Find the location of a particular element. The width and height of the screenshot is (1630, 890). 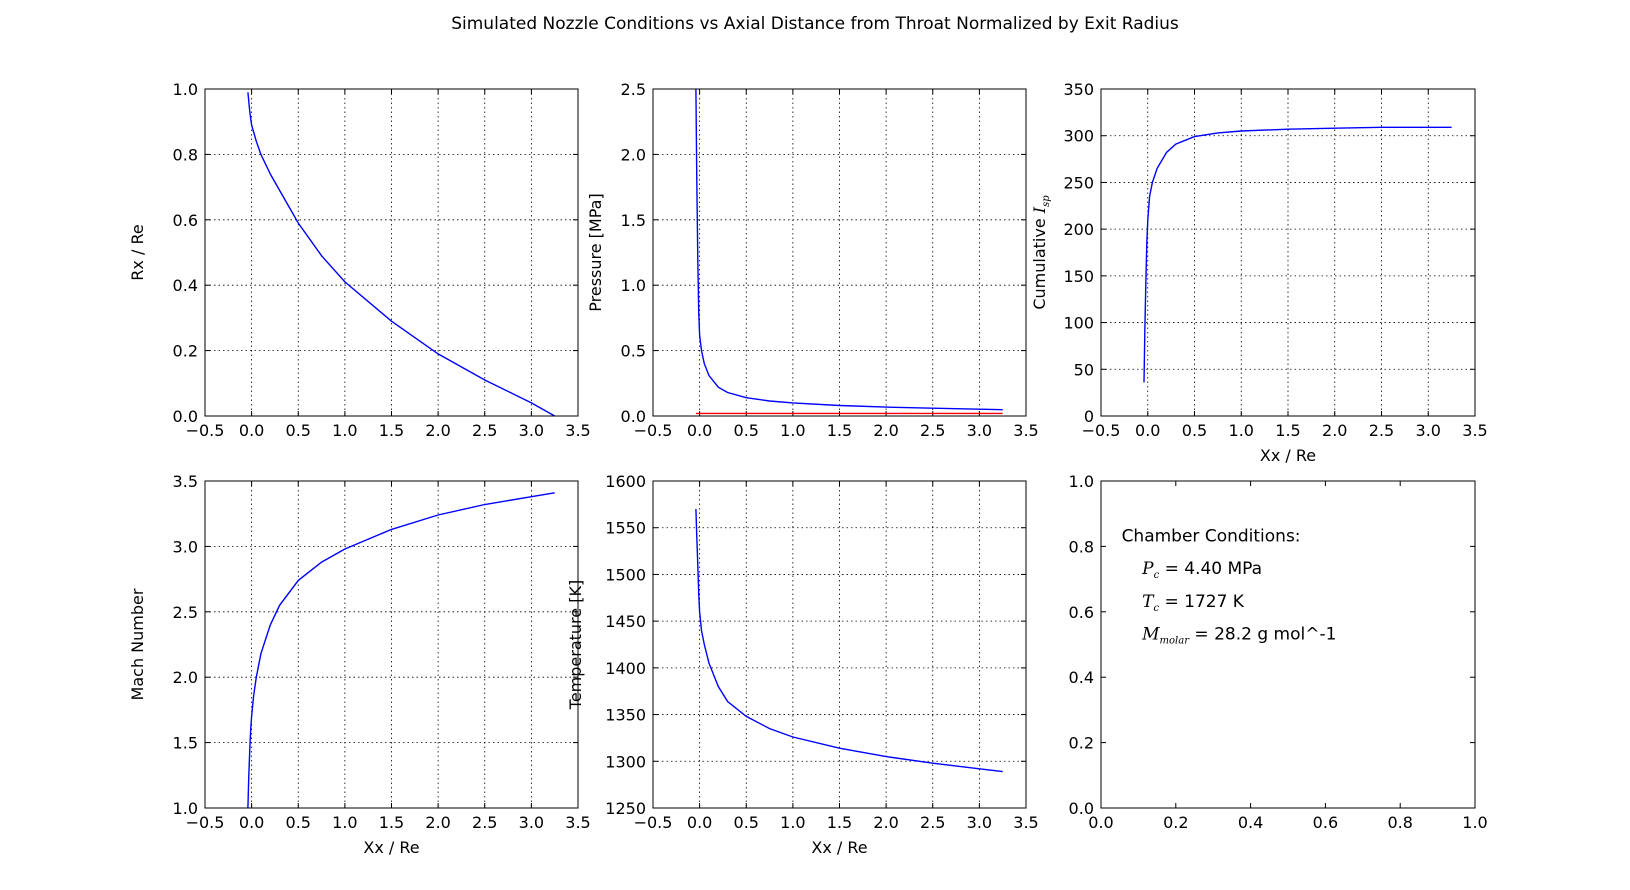

annotation-molar-mass: Mmolar = 28.2 g mol^-1 is located at coordinates (1238, 636).